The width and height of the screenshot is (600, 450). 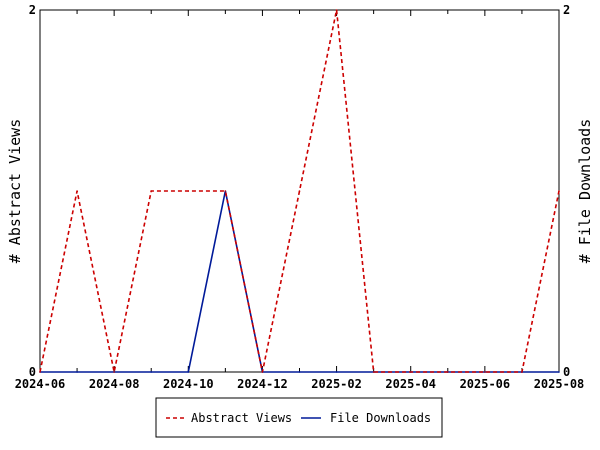 What do you see at coordinates (32, 372) in the screenshot?
I see `y-tick-label-left: 0` at bounding box center [32, 372].